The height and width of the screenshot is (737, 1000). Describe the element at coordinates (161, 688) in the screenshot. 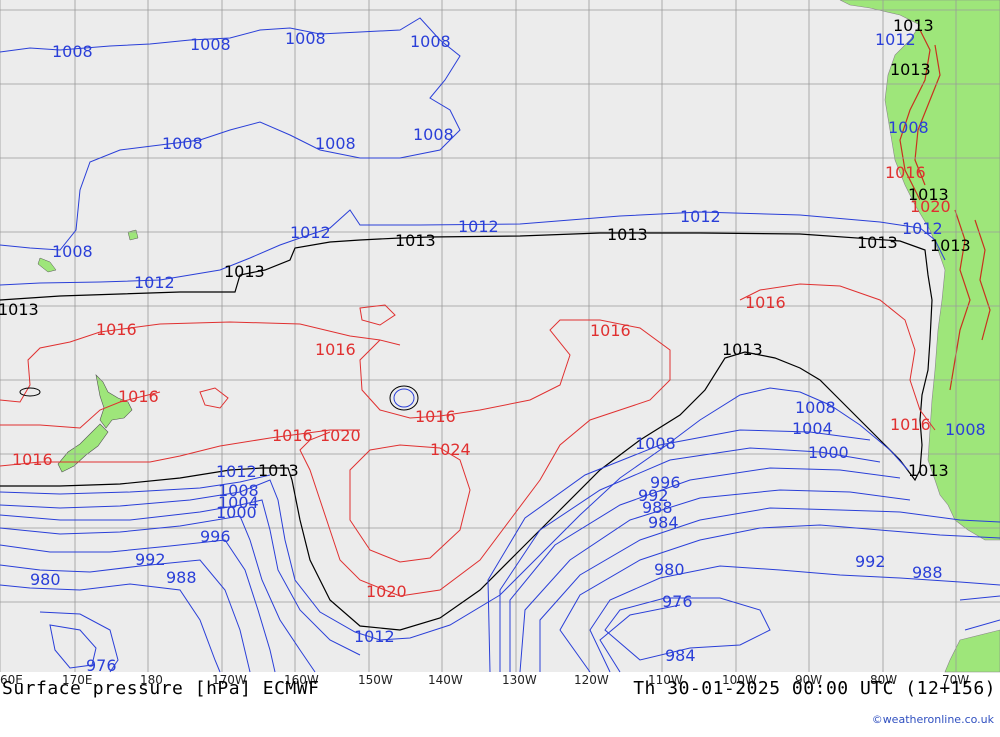

I see `map-title: Surface pressure [hPa] ECMWF` at that location.